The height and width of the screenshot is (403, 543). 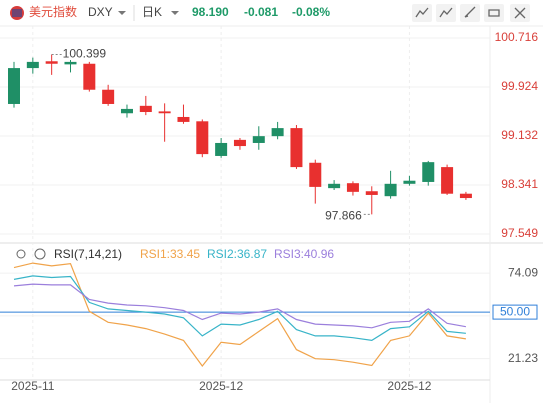 I want to click on y-tick-label: 74.09, so click(x=523, y=272).